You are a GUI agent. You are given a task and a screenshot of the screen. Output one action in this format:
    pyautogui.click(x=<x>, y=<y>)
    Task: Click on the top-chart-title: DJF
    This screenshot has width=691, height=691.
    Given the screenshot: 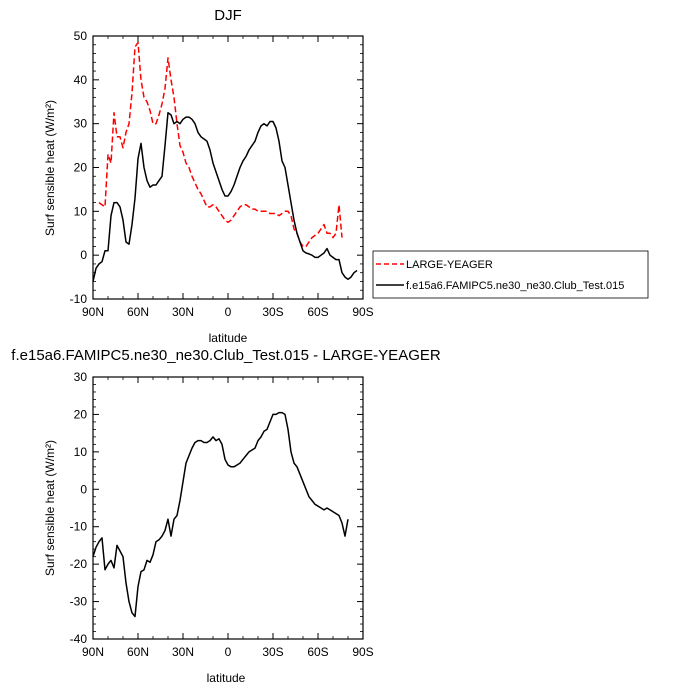 What is the action you would take?
    pyautogui.click(x=228, y=15)
    